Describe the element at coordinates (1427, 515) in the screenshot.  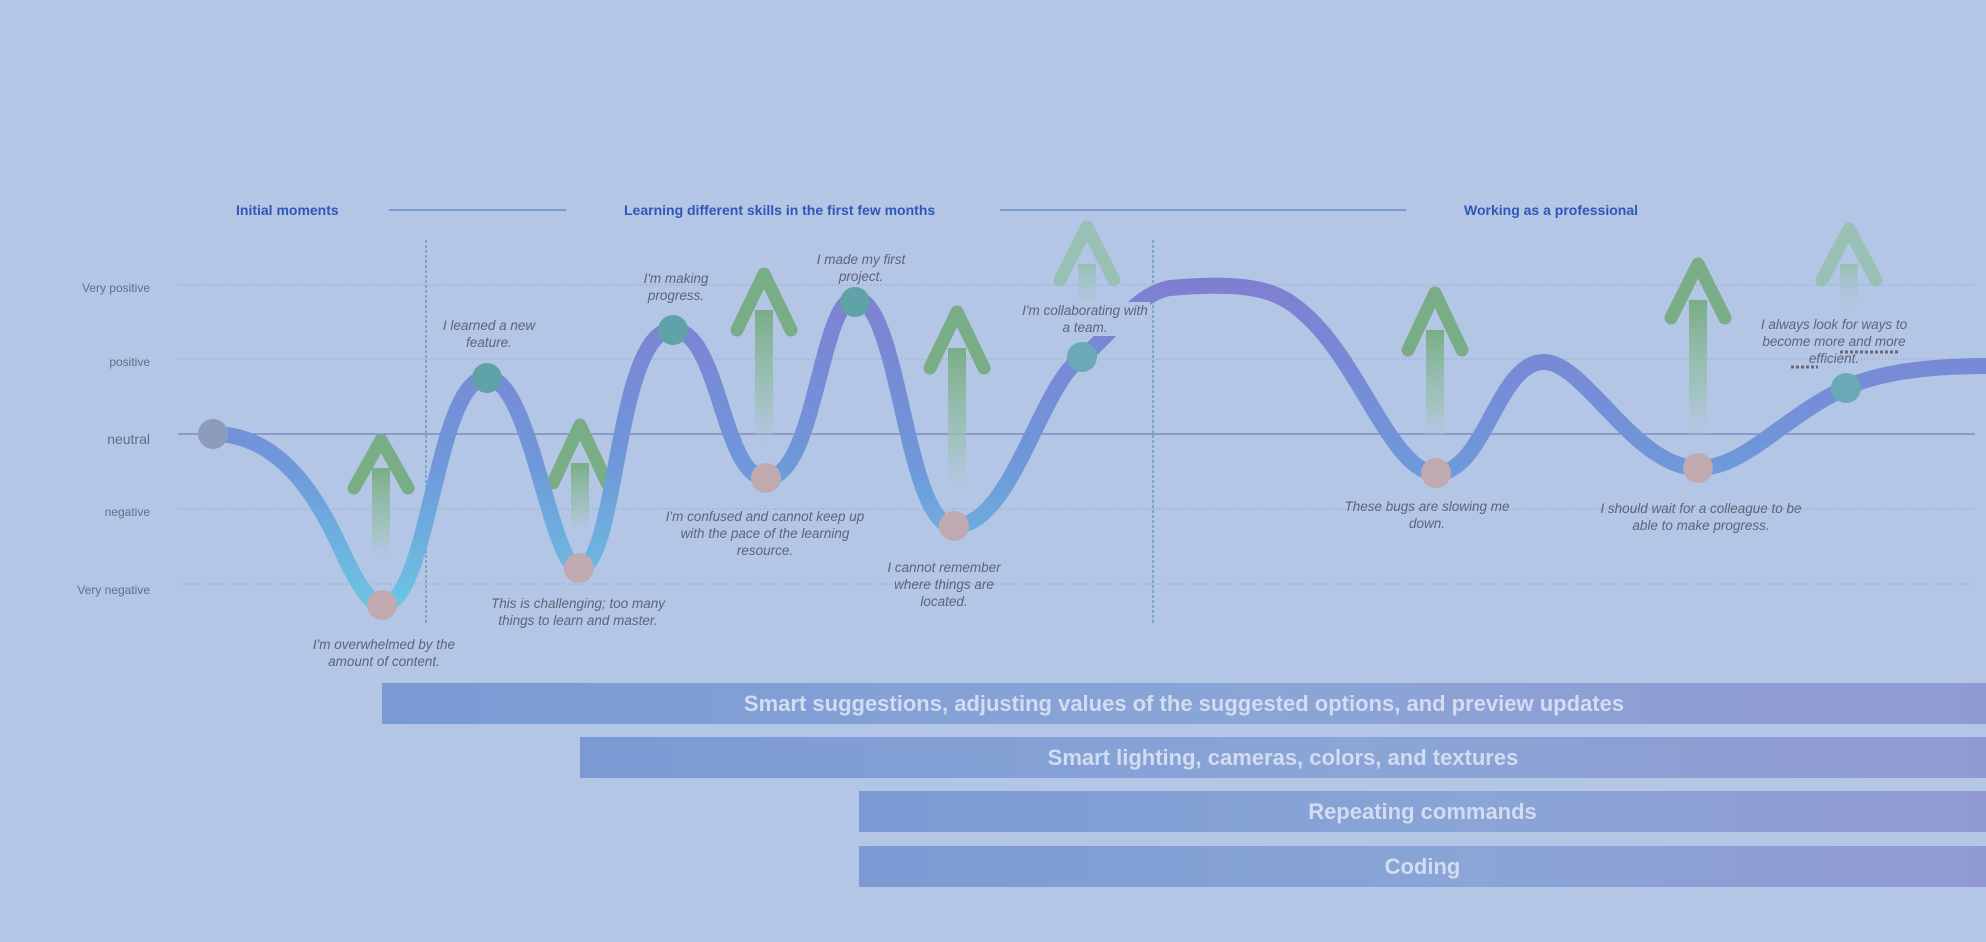
I see `moment-note-9: These bugs are slowing me down.` at that location.